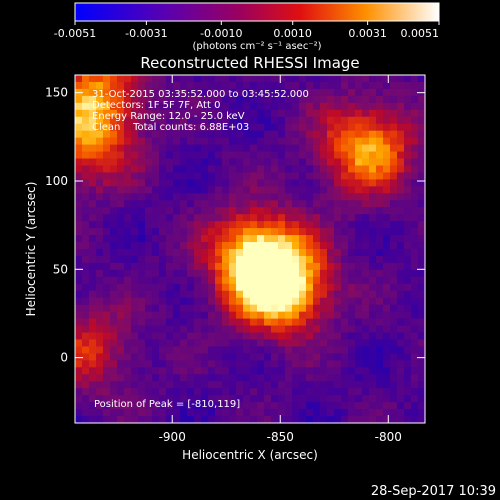 This screenshot has height=500, width=500. I want to click on y-tick-label: 150, so click(56, 93).